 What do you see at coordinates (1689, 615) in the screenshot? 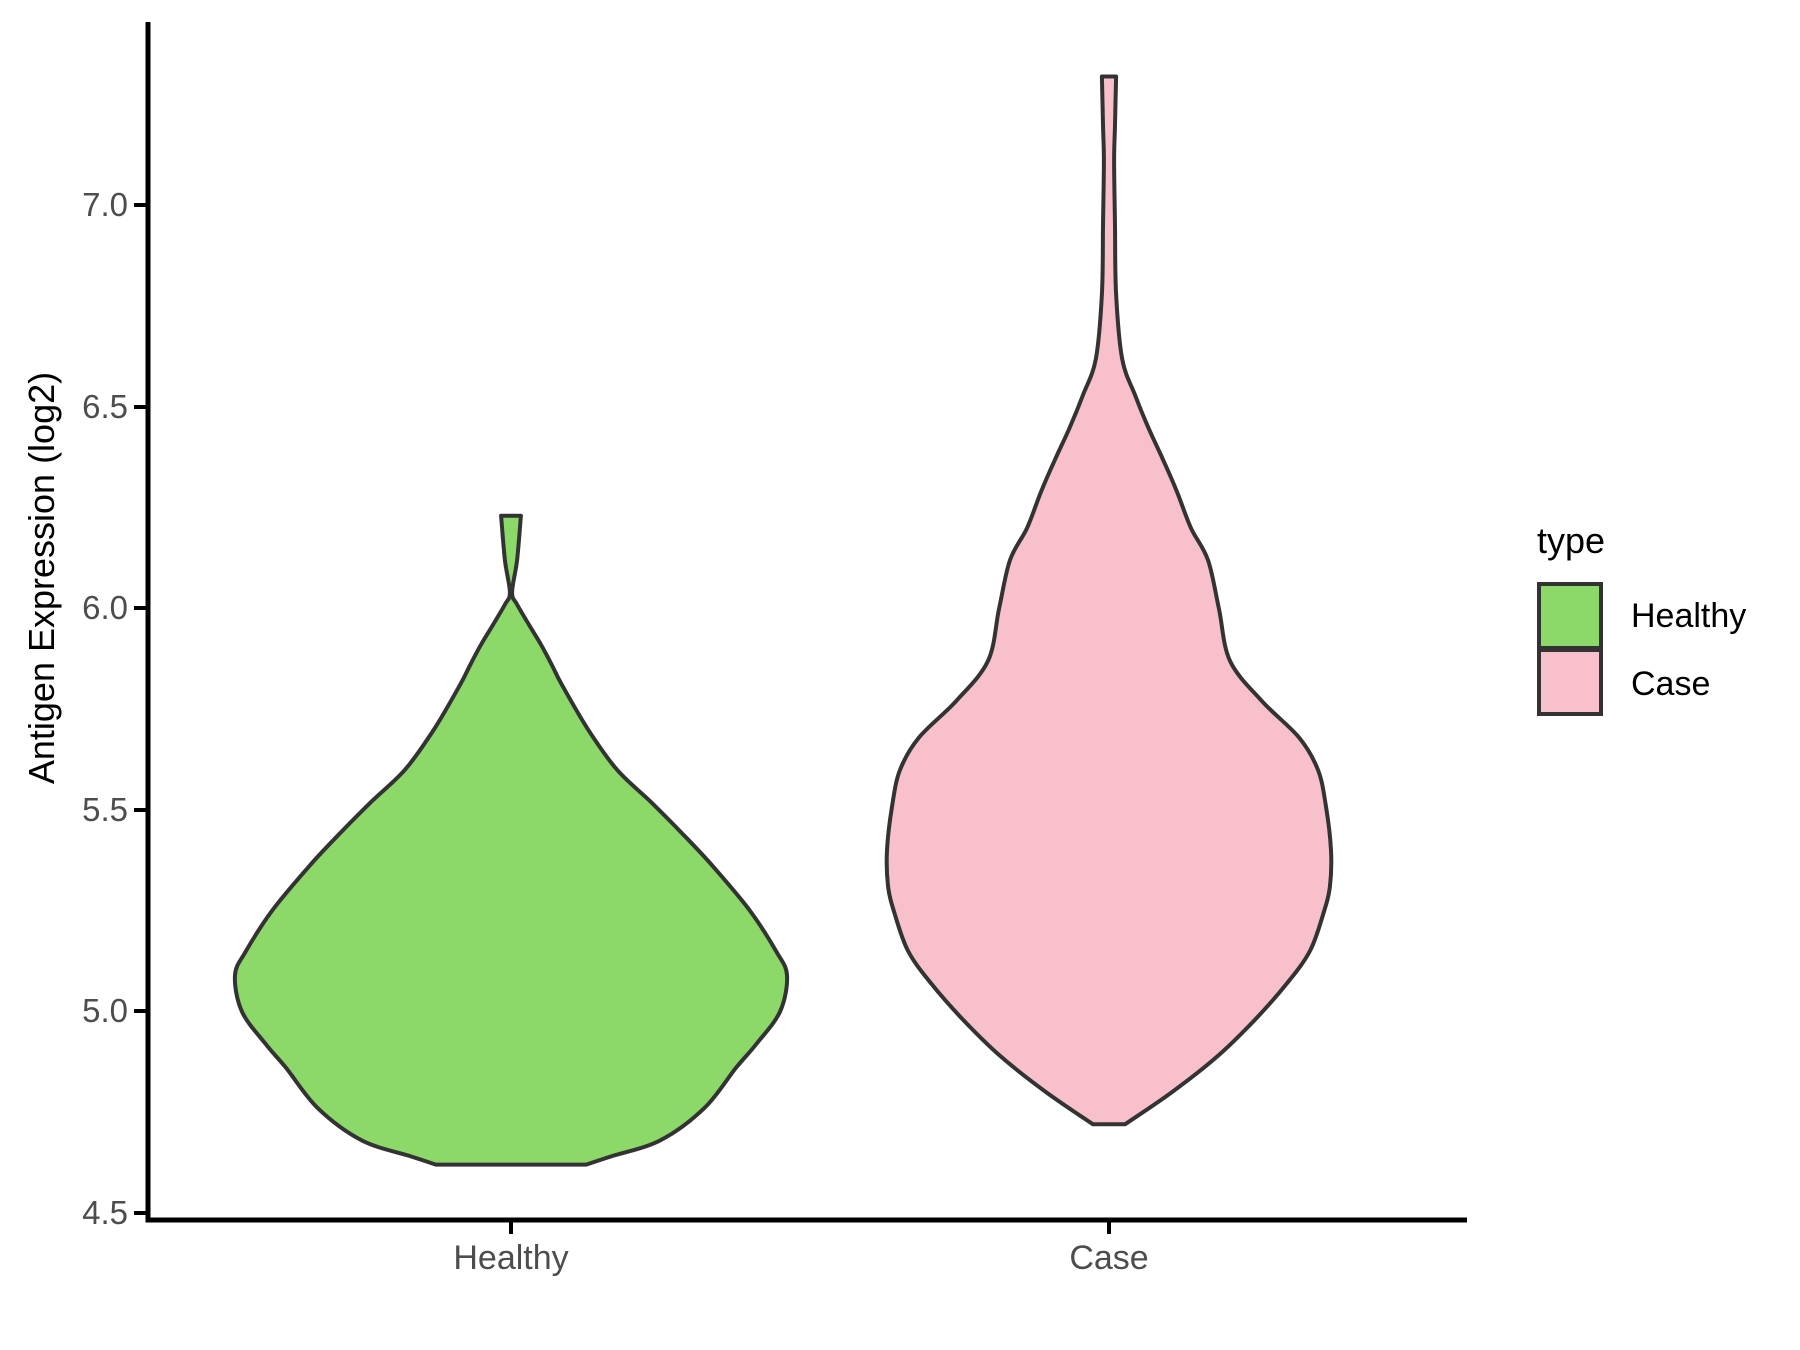
I see `legend-label-healthy: Healthy` at bounding box center [1689, 615].